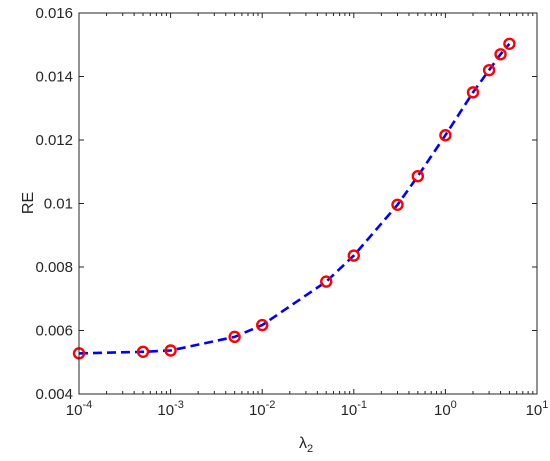  I want to click on x-tick-label: 10⁻², so click(262, 409).